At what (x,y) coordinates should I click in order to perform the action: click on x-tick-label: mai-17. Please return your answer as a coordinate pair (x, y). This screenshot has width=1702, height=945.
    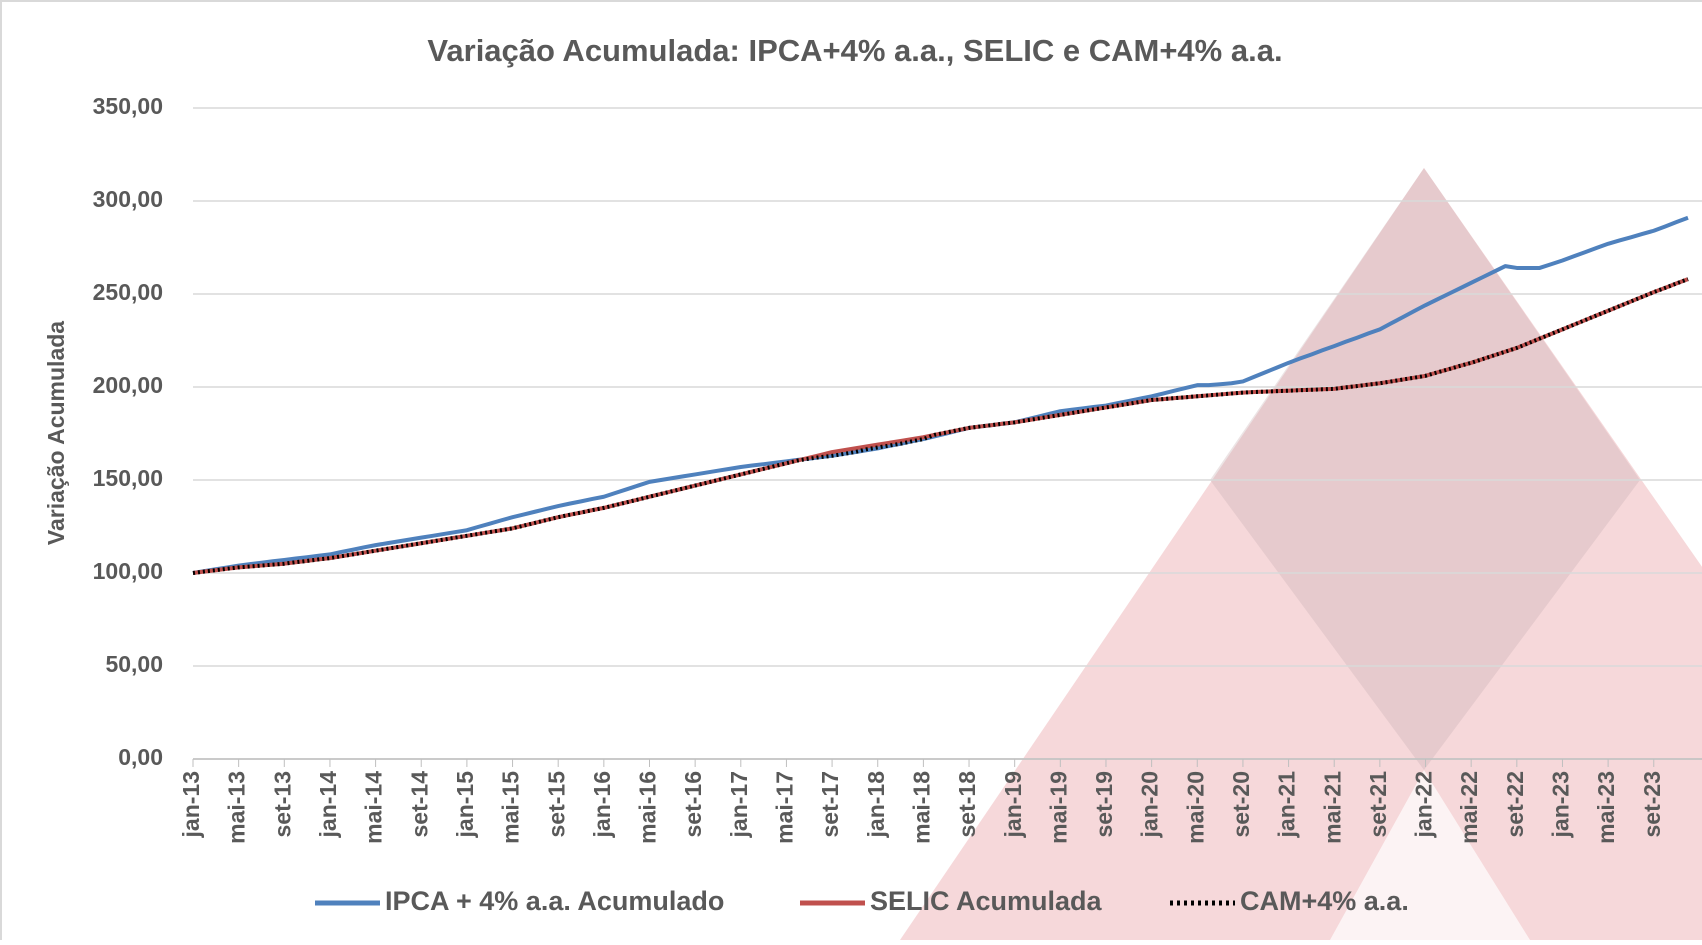
    Looking at the image, I should click on (785, 807).